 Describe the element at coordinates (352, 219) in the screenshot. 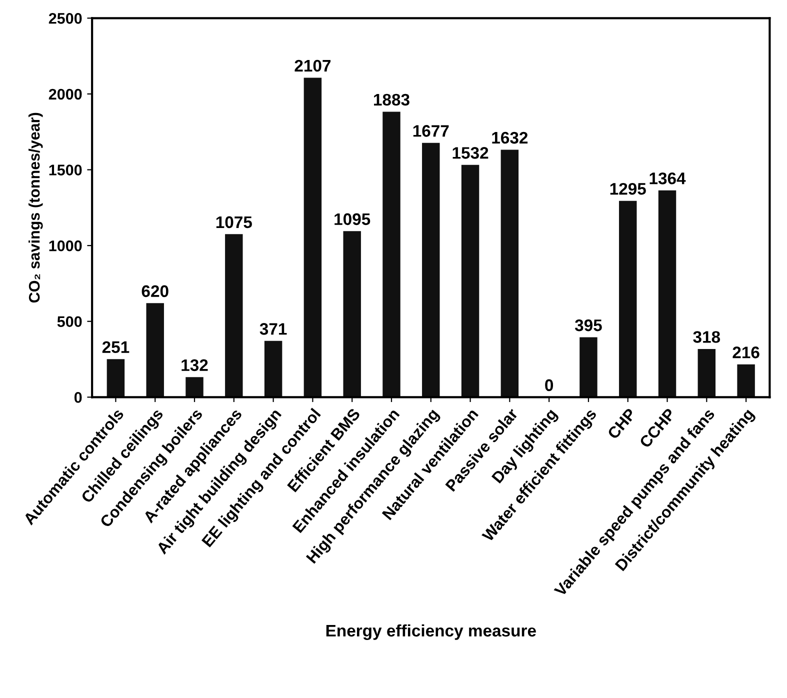

I see `data-label: 1095` at that location.